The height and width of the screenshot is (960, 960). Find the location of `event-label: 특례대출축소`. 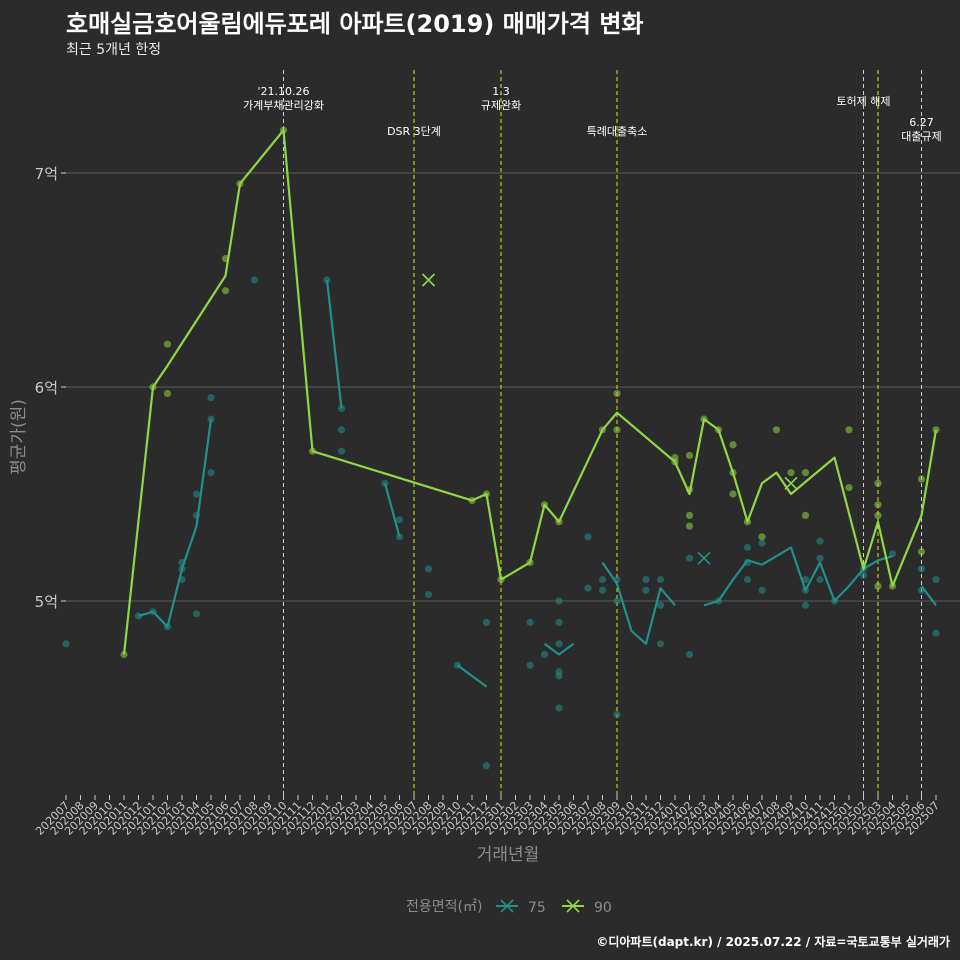

event-label: 특례대출축소 is located at coordinates (617, 131).